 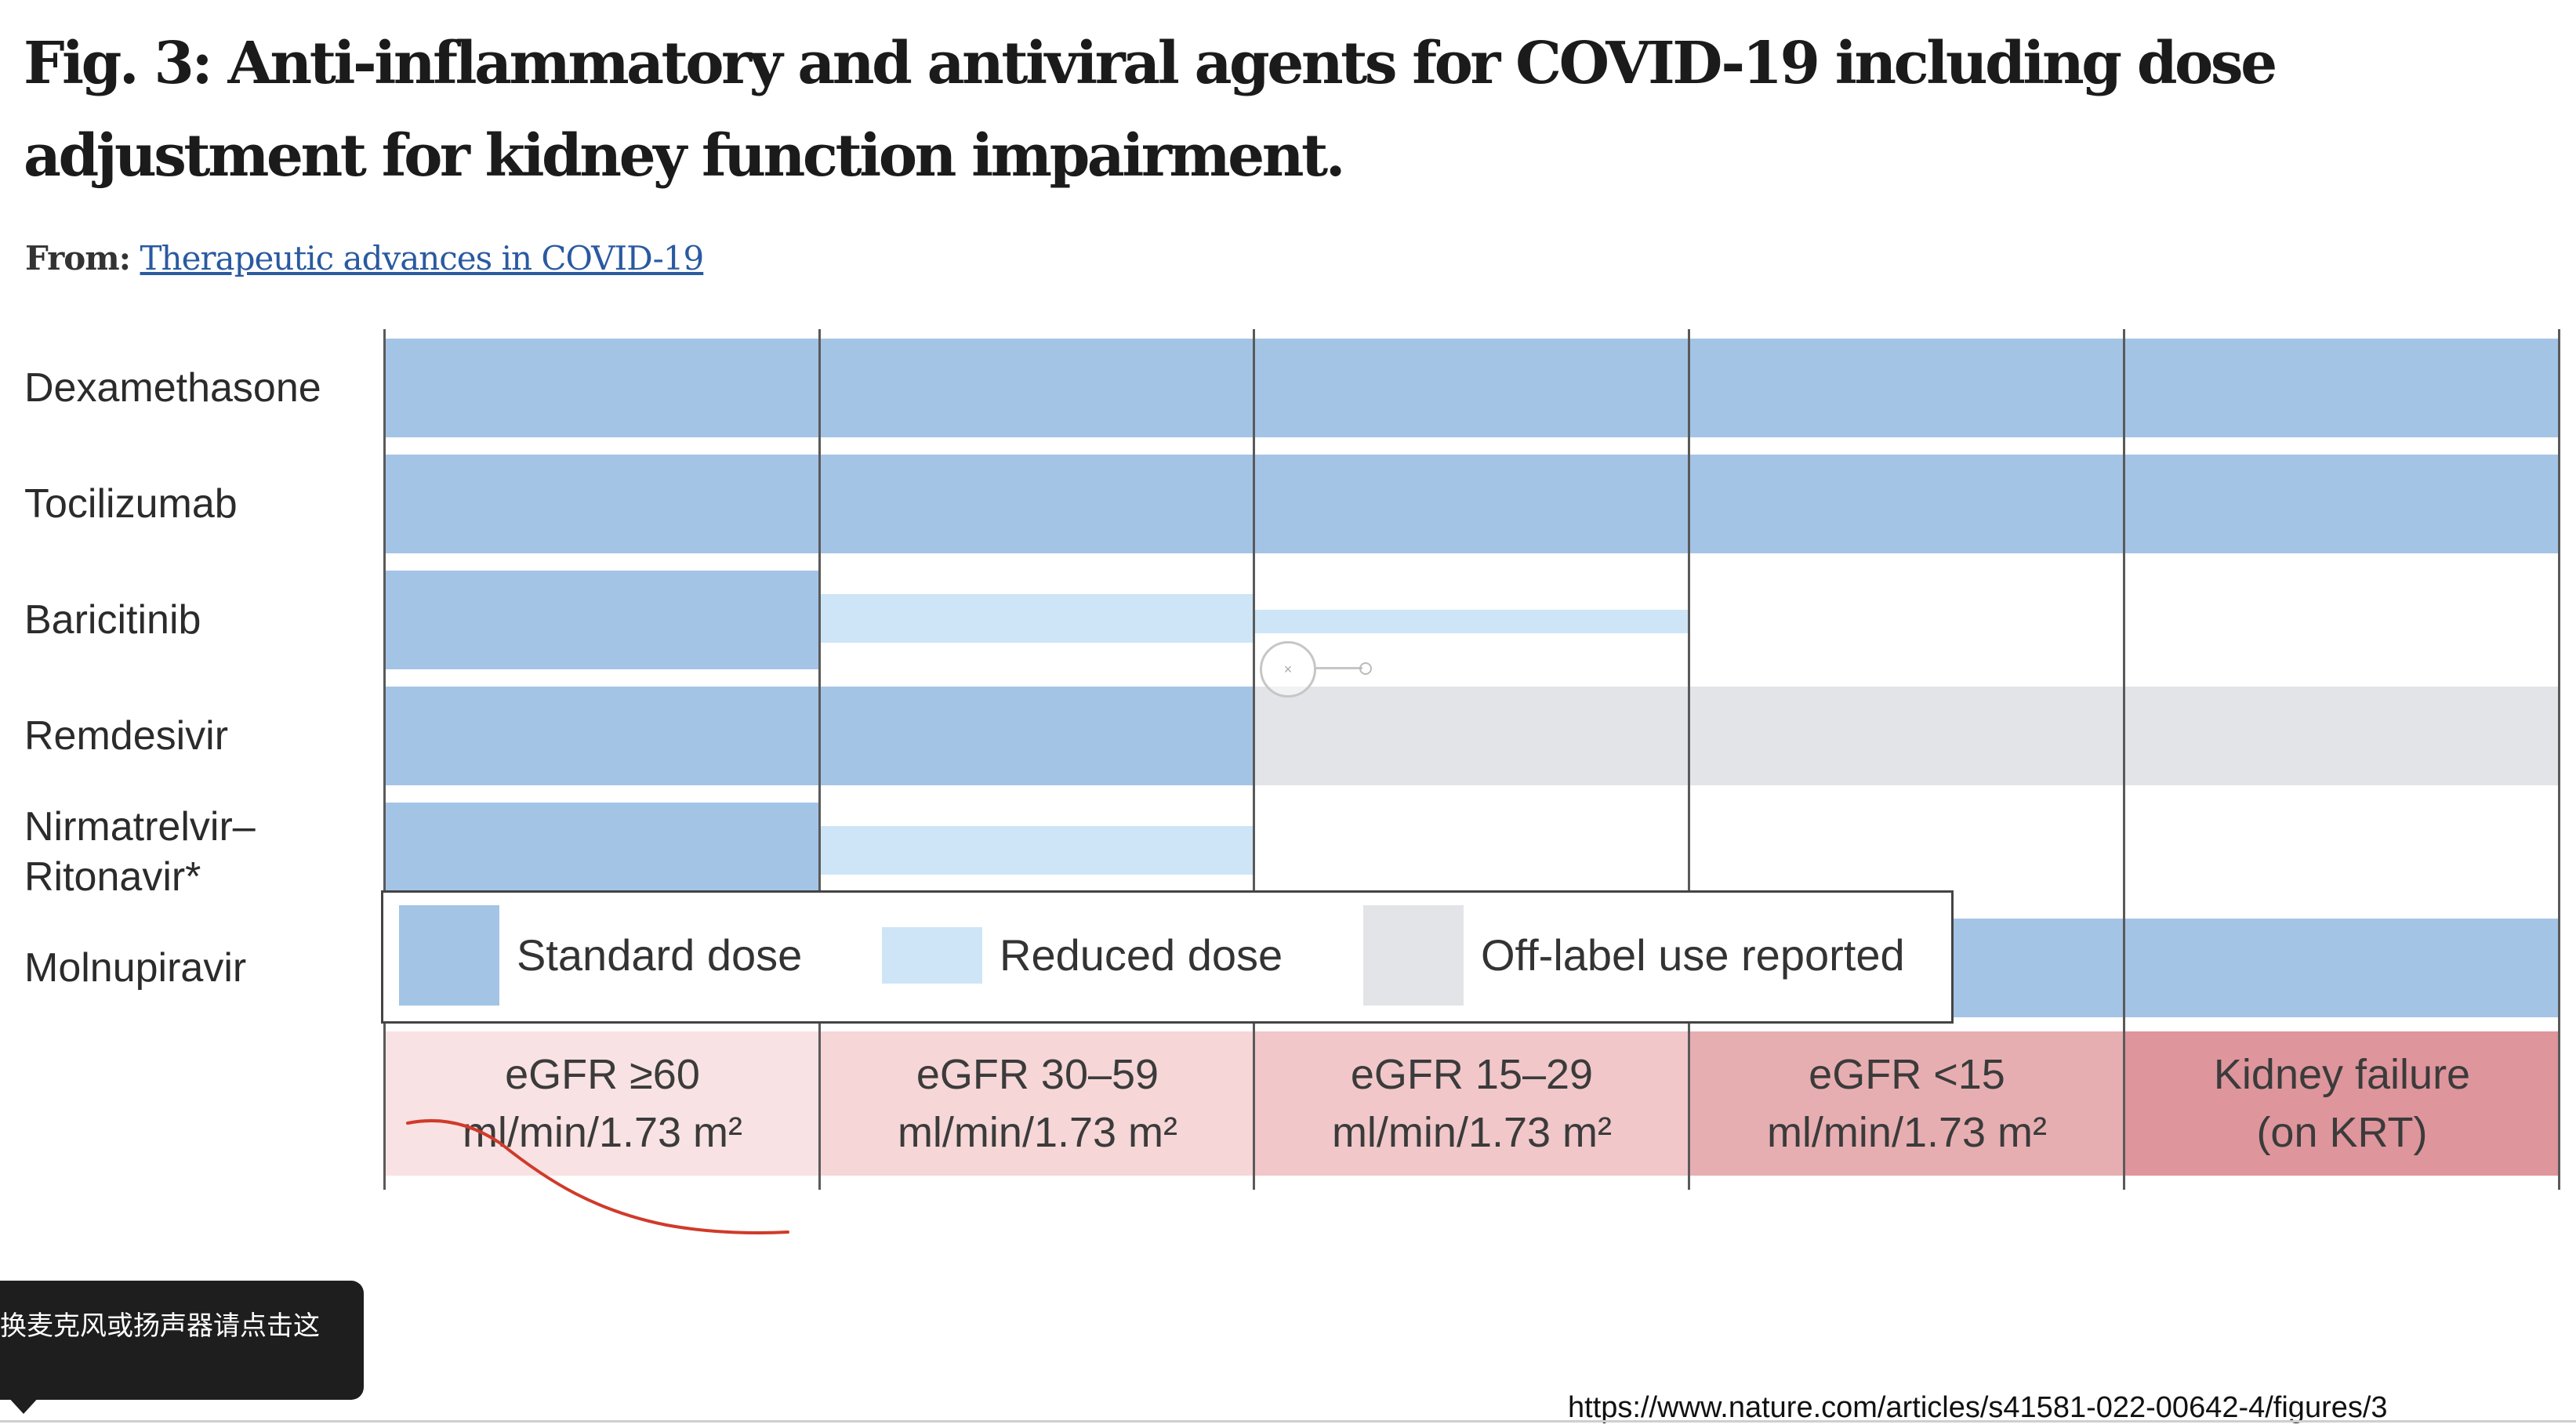 I want to click on egfr-column-label: Kidney failure (on KRT), so click(x=2342, y=1104).